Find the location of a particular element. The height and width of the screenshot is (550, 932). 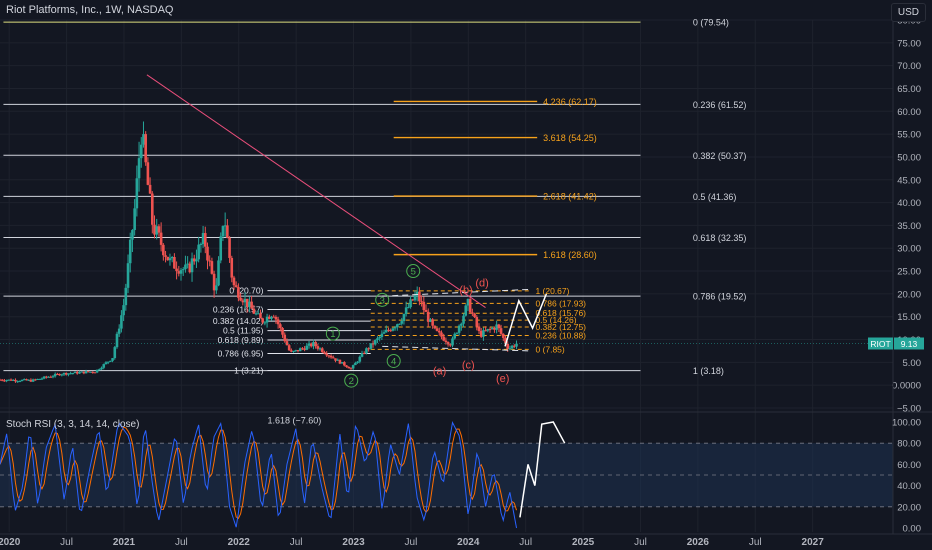

projection-layer is located at coordinates (526, 320).